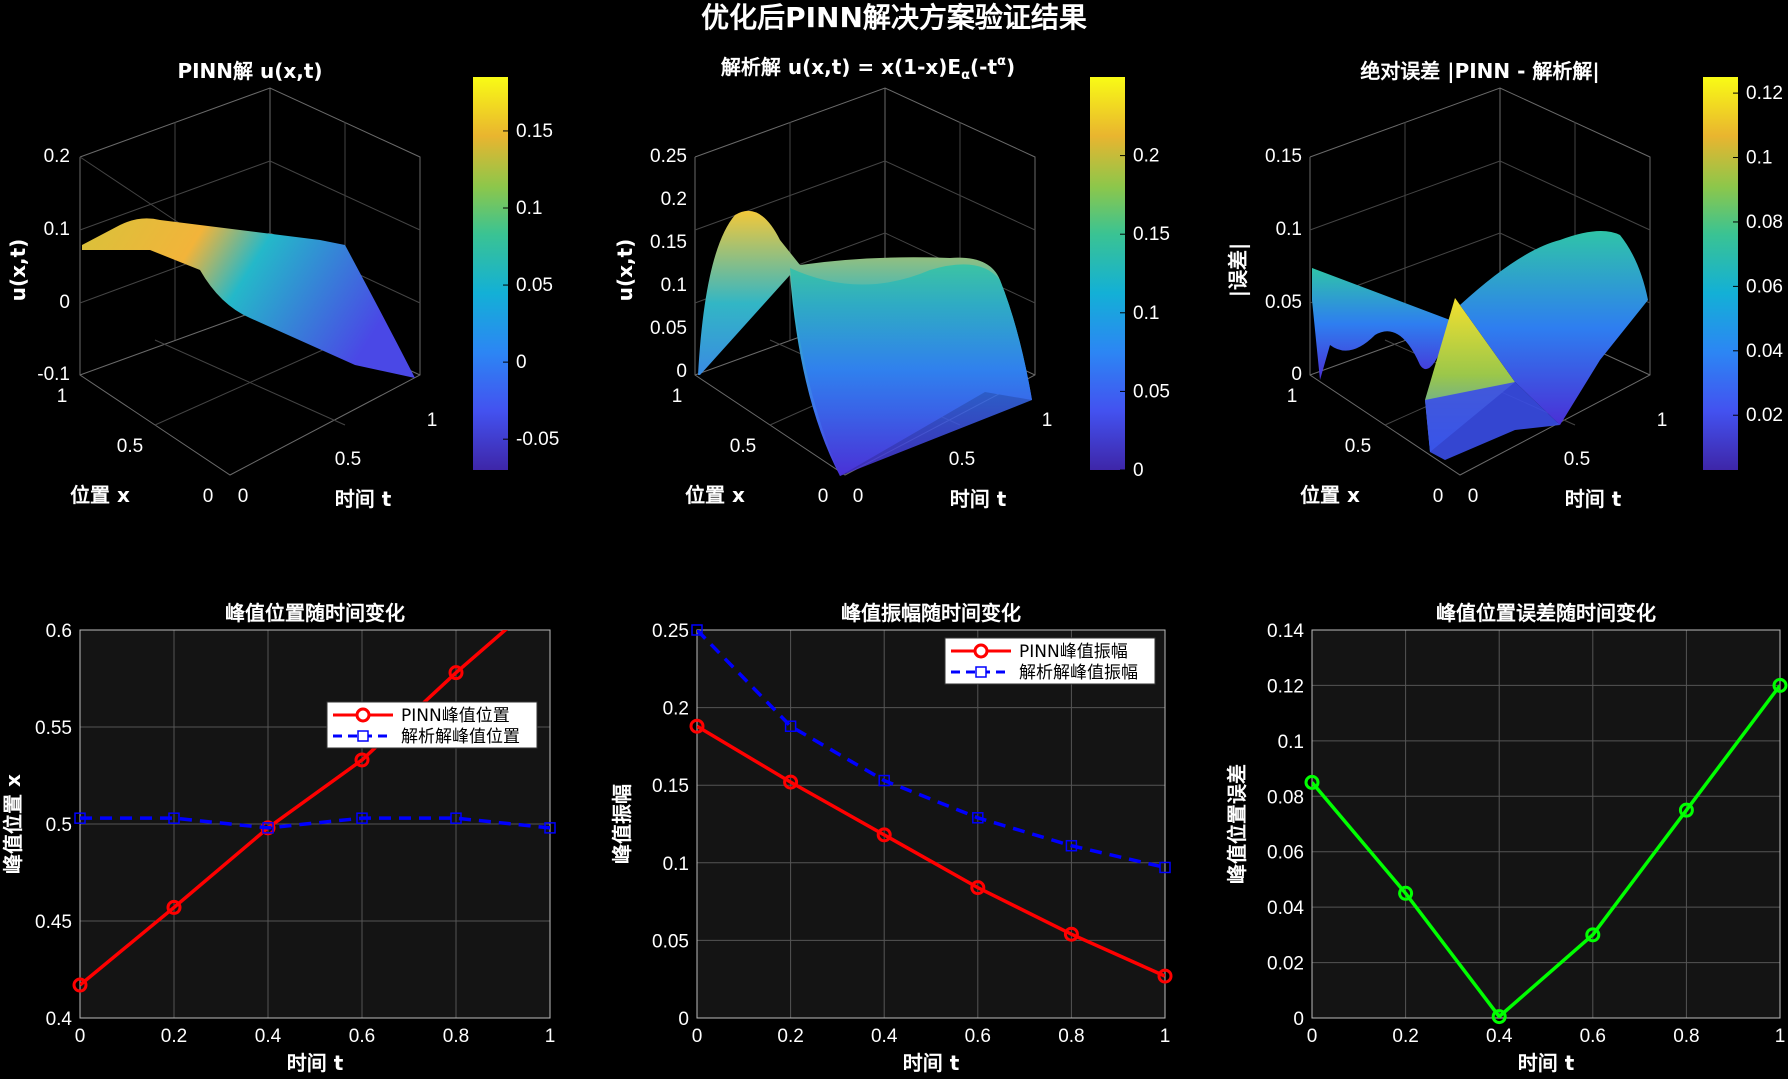 The image size is (1788, 1079). I want to click on chart-title: 峰值振幅随时间变化, so click(931, 613).